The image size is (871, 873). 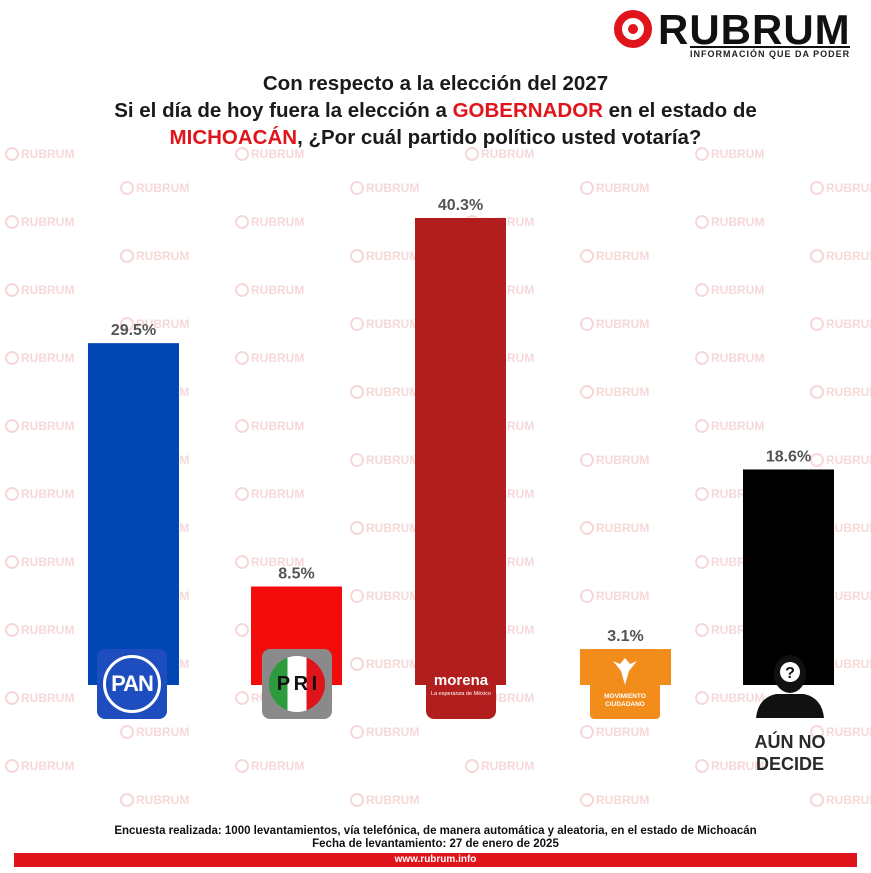 What do you see at coordinates (788, 456) in the screenshot?
I see `bar-value-label-5: 18.6%` at bounding box center [788, 456].